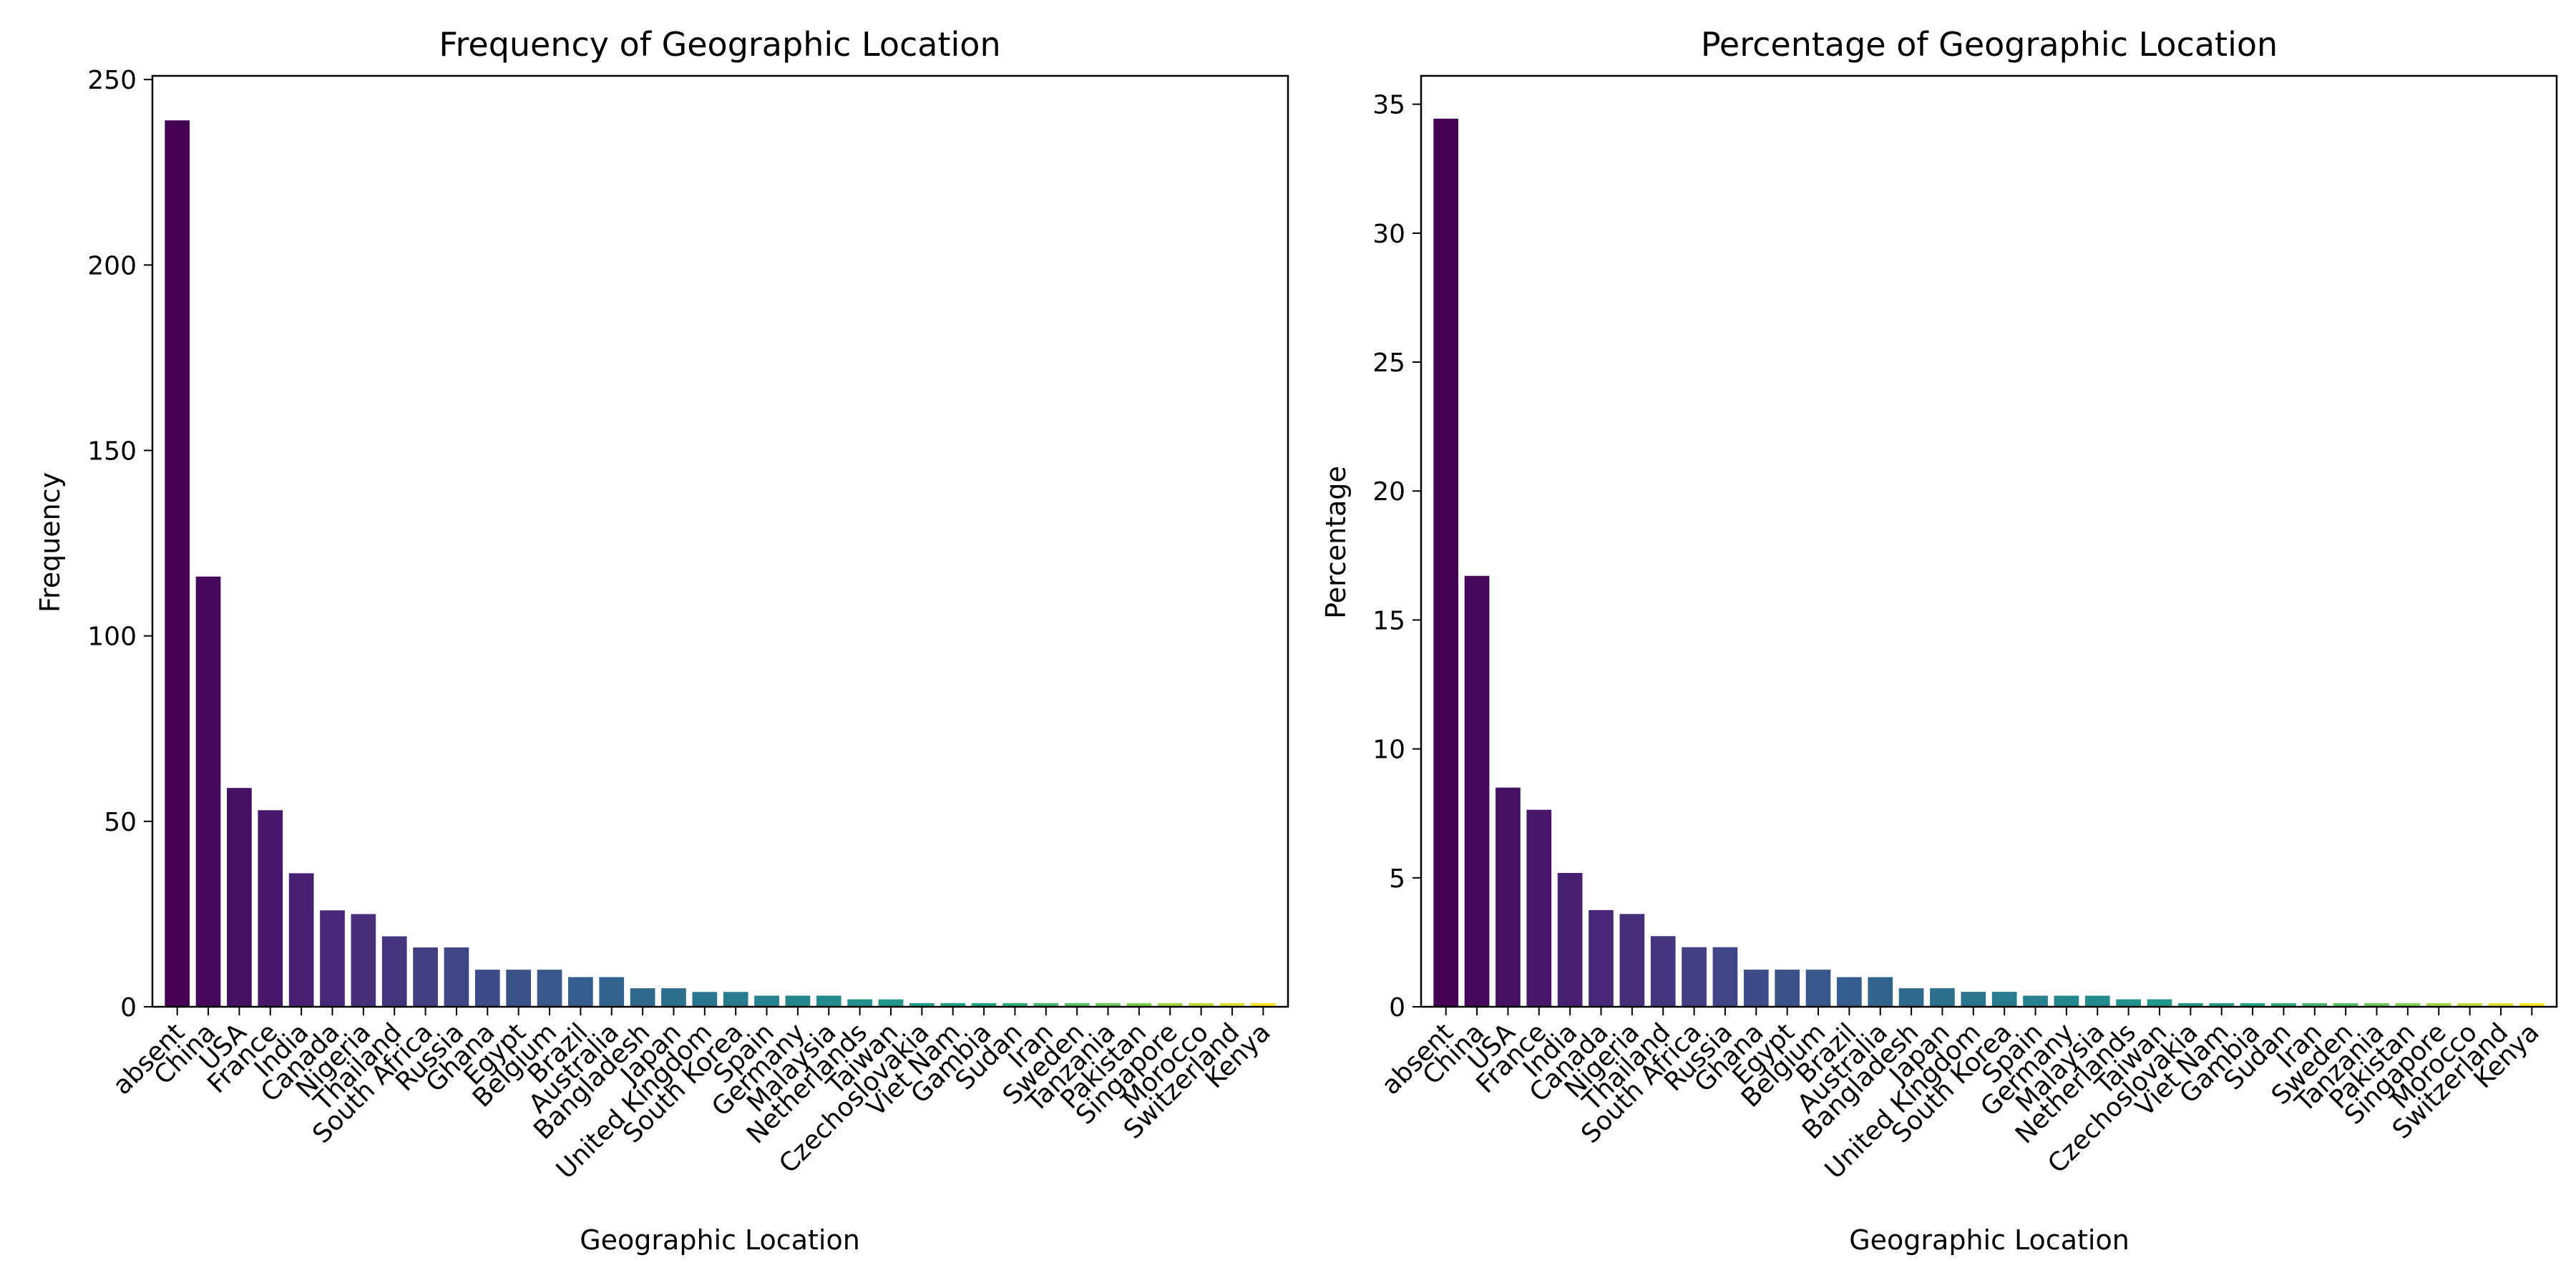  What do you see at coordinates (2501, 1004) in the screenshot?
I see `percentage-chart-bar-switzerland` at bounding box center [2501, 1004].